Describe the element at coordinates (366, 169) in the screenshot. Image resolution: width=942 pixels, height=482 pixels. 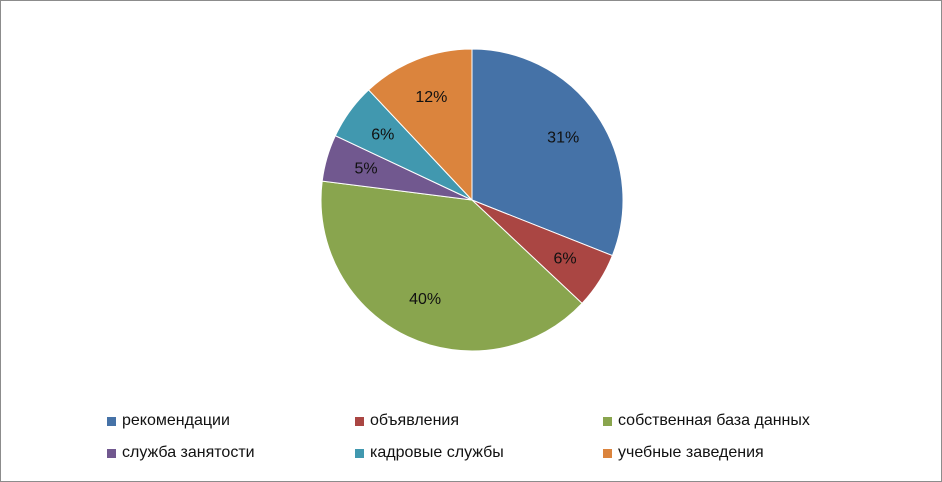
I see `pie-data-label: 5%` at that location.